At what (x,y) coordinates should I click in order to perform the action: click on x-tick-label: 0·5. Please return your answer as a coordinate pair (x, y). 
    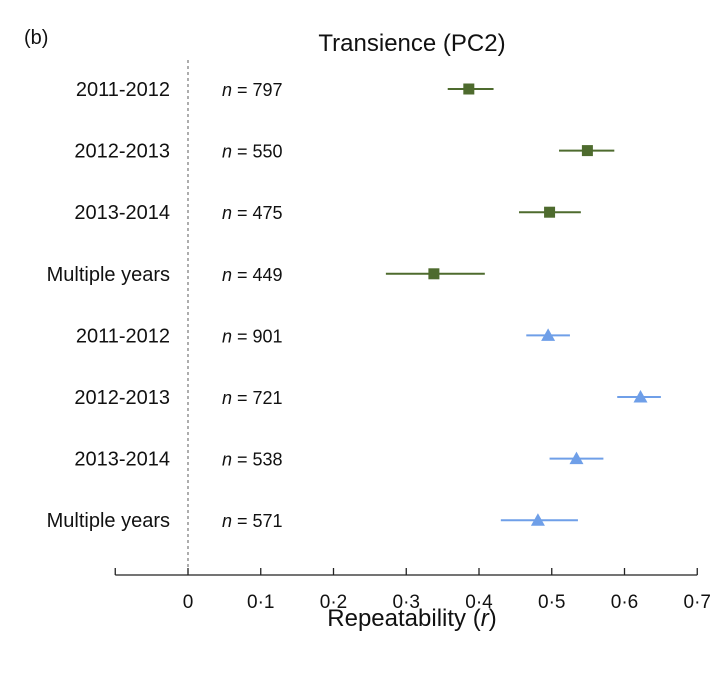
    Looking at the image, I should click on (551, 602).